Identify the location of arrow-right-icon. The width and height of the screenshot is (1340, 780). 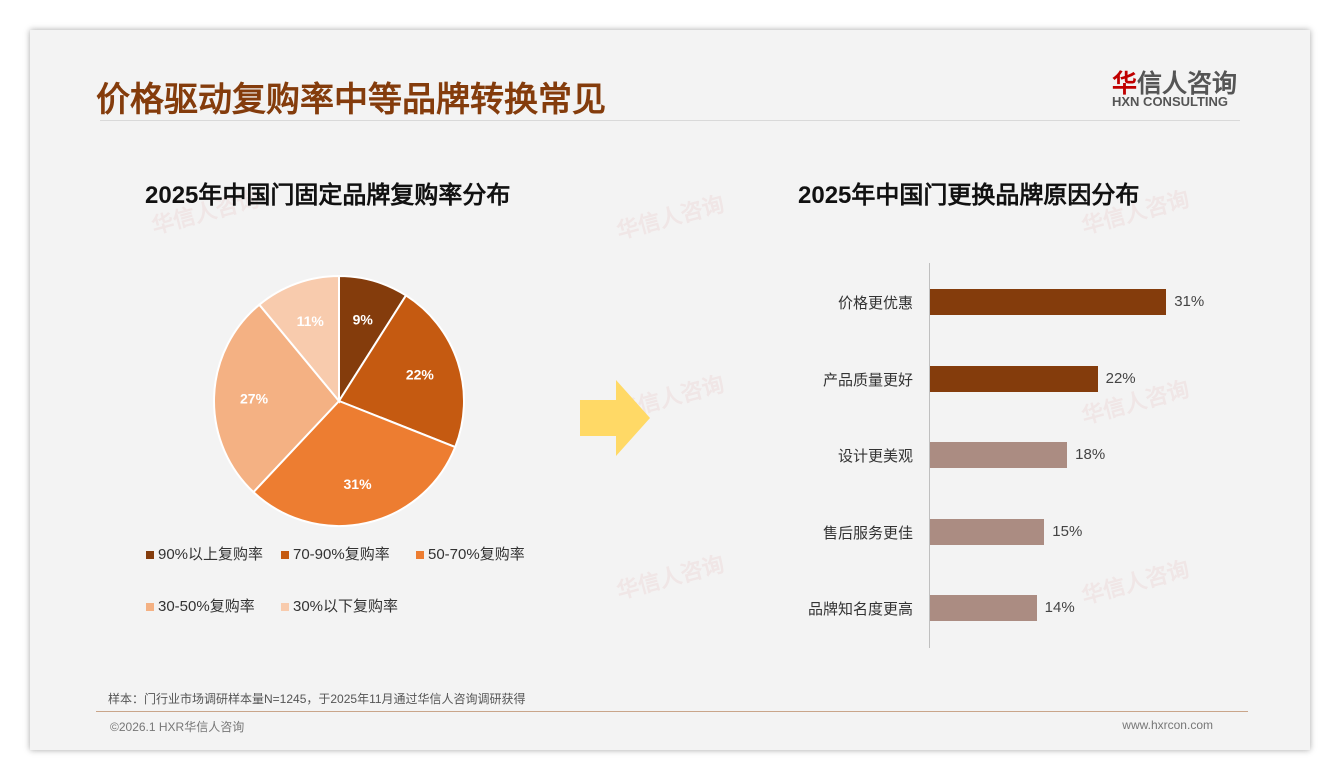
(615, 418).